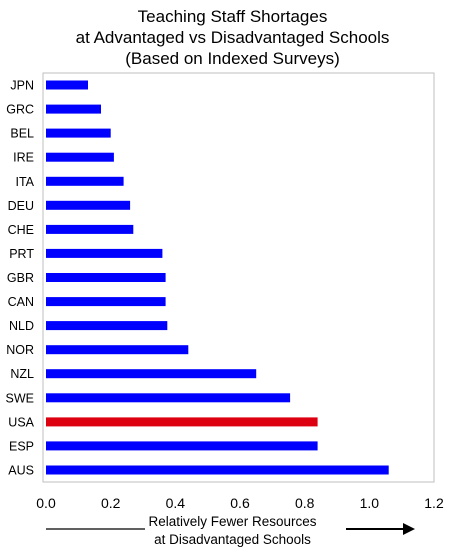 The width and height of the screenshot is (465, 555). I want to click on y-tick-label-grc: GRC, so click(20, 110).